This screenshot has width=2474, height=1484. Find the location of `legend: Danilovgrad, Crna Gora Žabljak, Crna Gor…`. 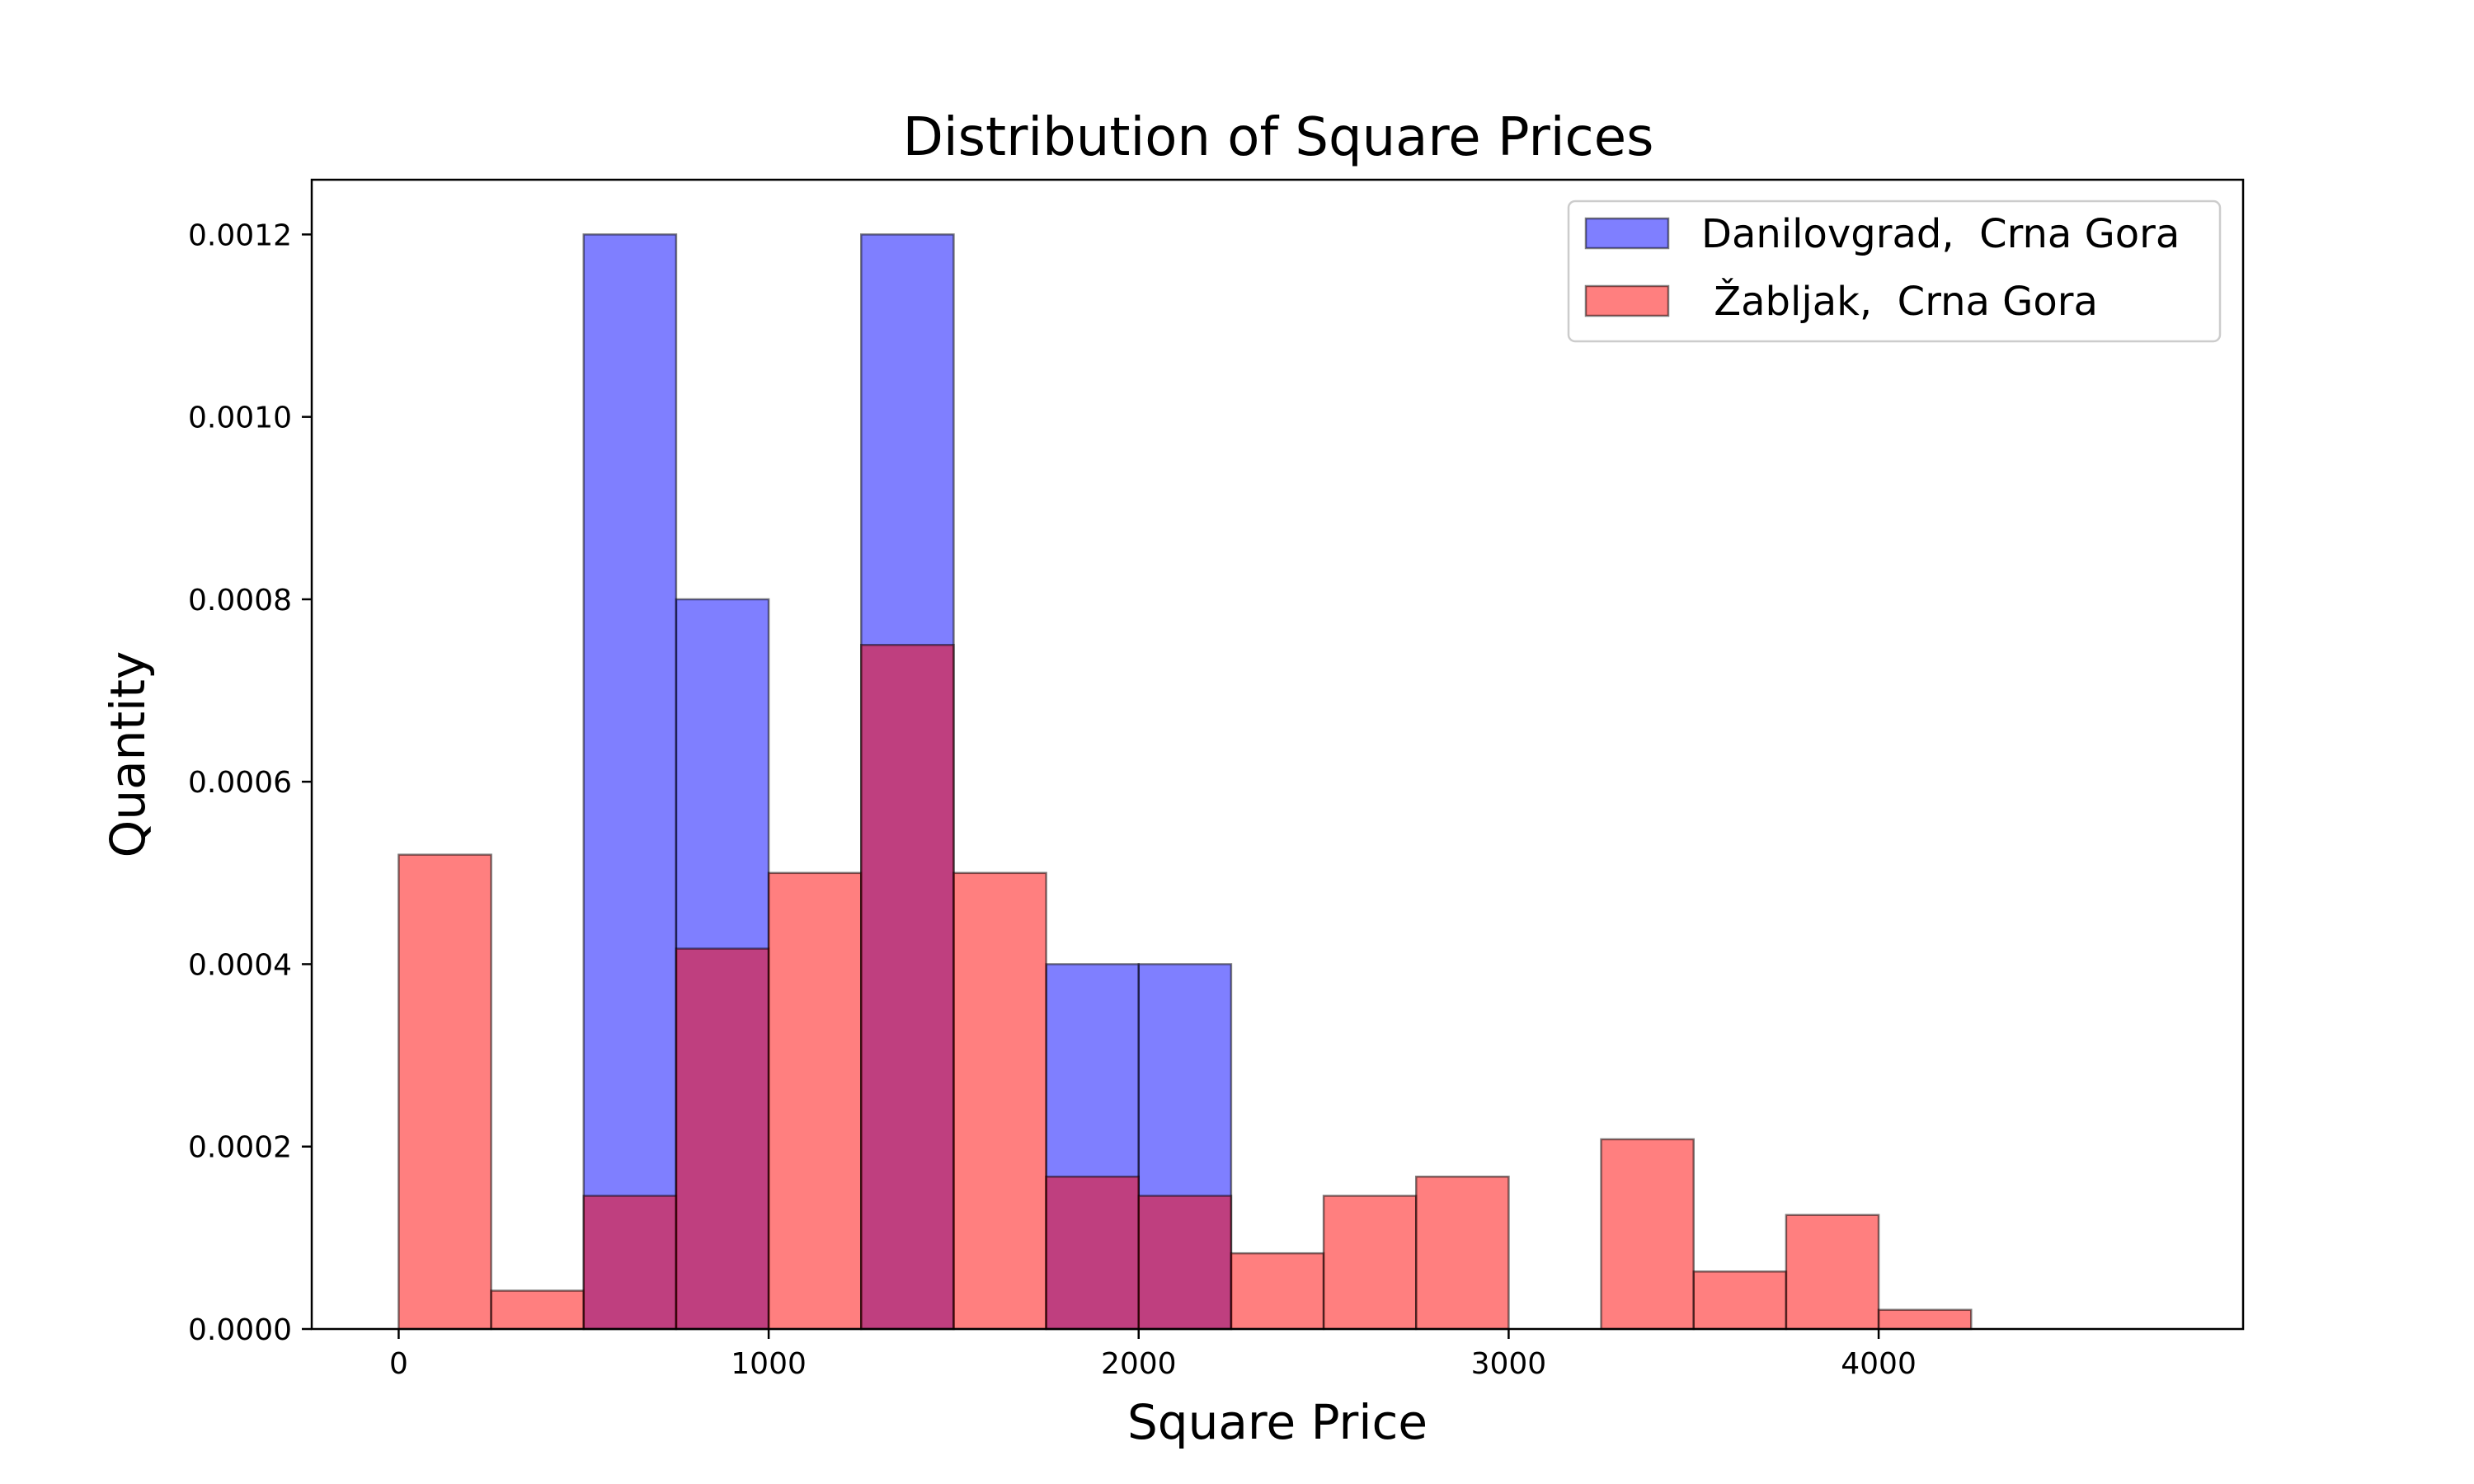

legend: Danilovgrad, Crna Gora Žabljak, Crna Gor… is located at coordinates (1894, 271).